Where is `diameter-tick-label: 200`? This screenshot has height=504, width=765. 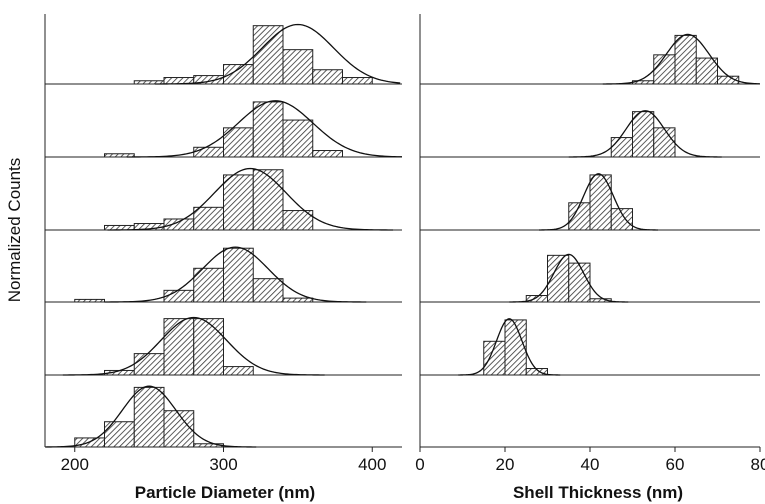 diameter-tick-label: 200 is located at coordinates (75, 464).